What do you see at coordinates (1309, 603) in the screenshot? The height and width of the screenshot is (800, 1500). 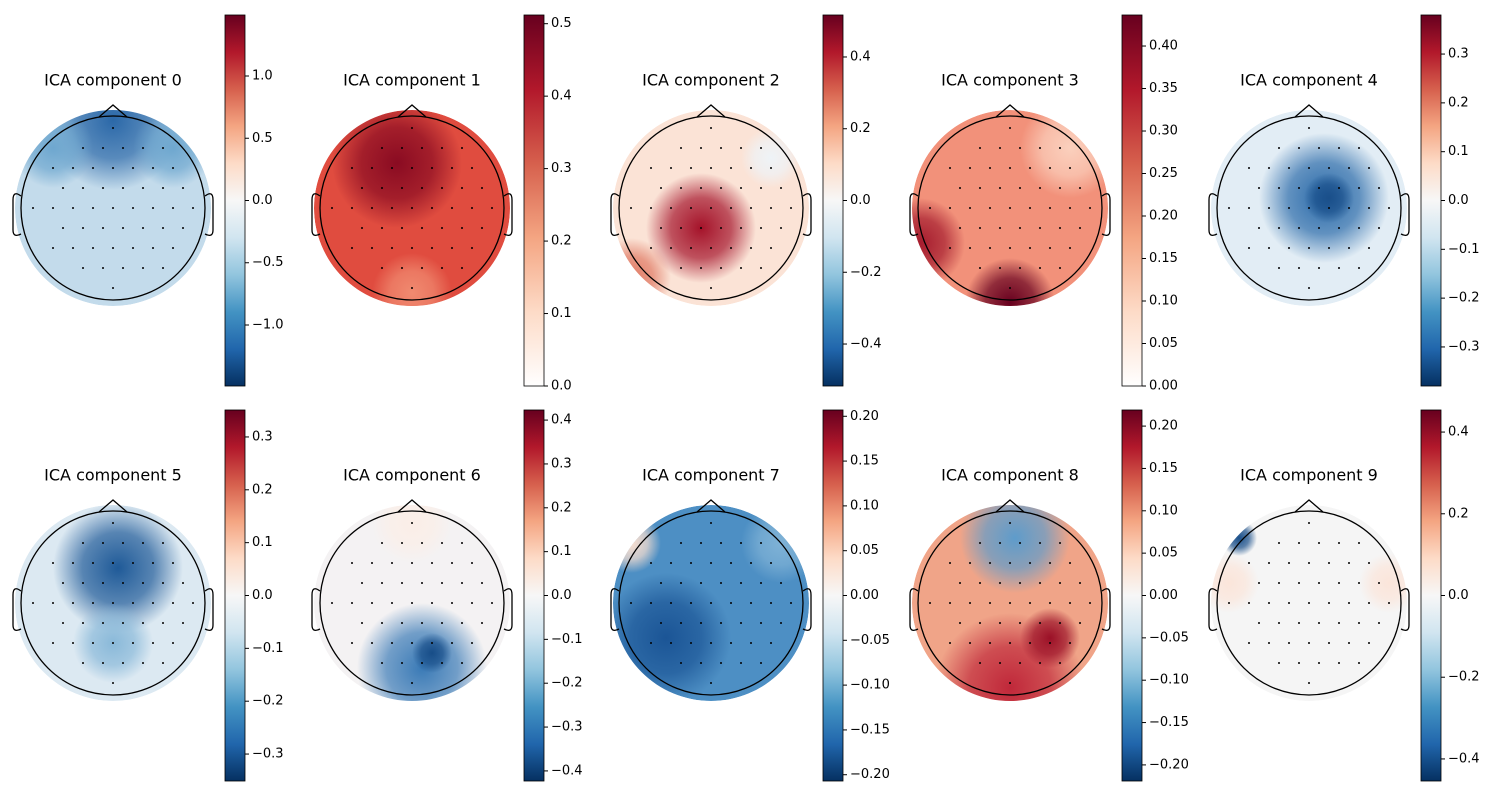 I see `scalp-map` at bounding box center [1309, 603].